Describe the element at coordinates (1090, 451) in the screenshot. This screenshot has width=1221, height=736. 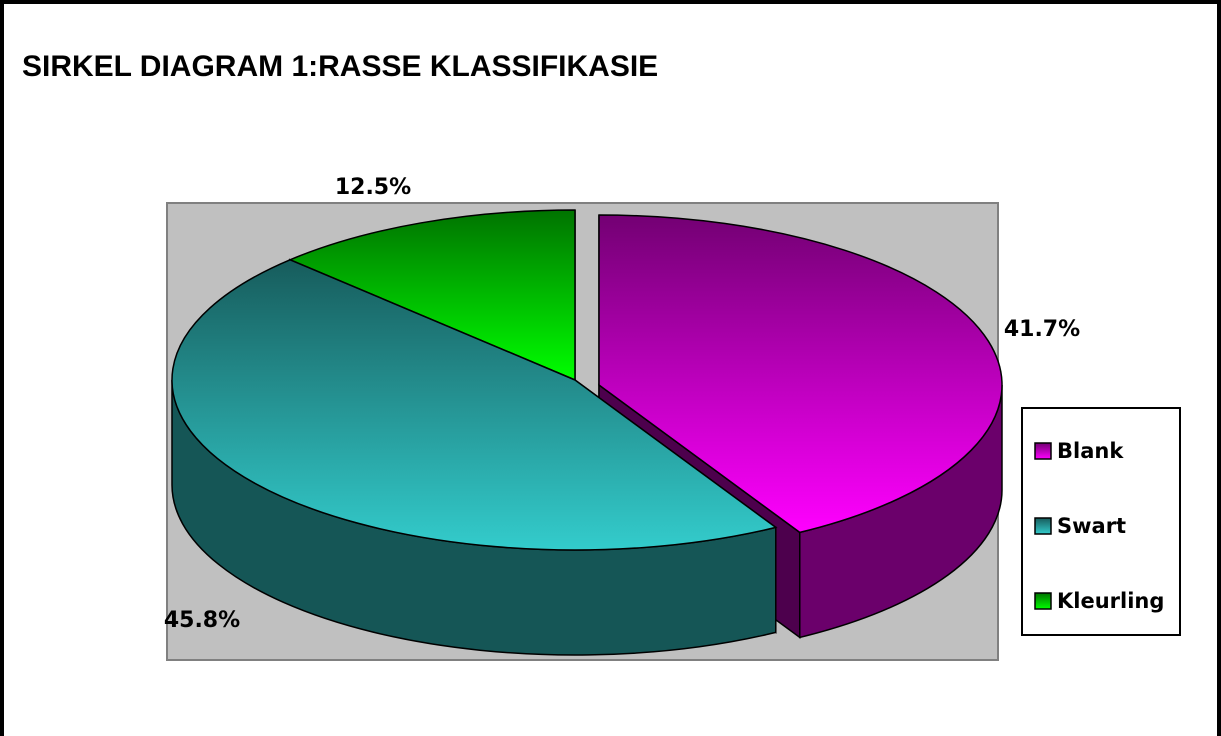
I see `legend-label: Blank` at that location.